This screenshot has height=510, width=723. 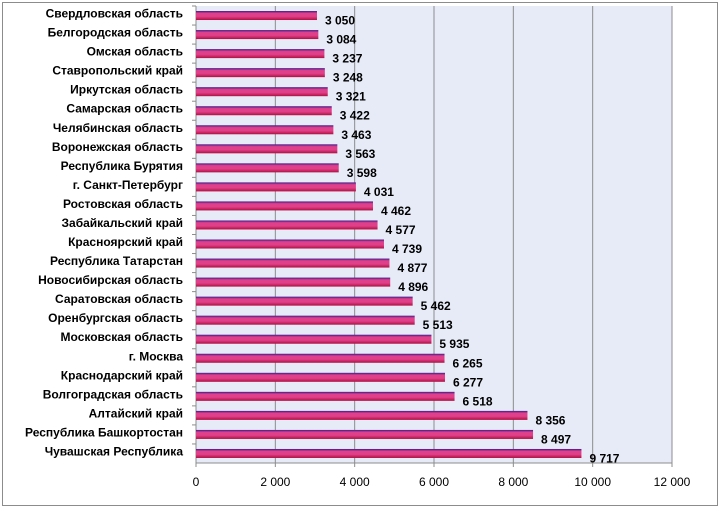 I want to click on data-label: 3 463, so click(x=356, y=135).